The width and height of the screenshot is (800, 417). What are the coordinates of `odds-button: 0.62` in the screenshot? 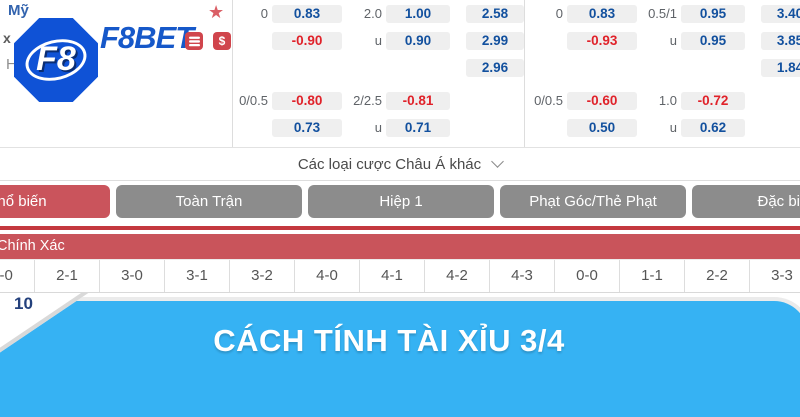 It's located at (713, 128).